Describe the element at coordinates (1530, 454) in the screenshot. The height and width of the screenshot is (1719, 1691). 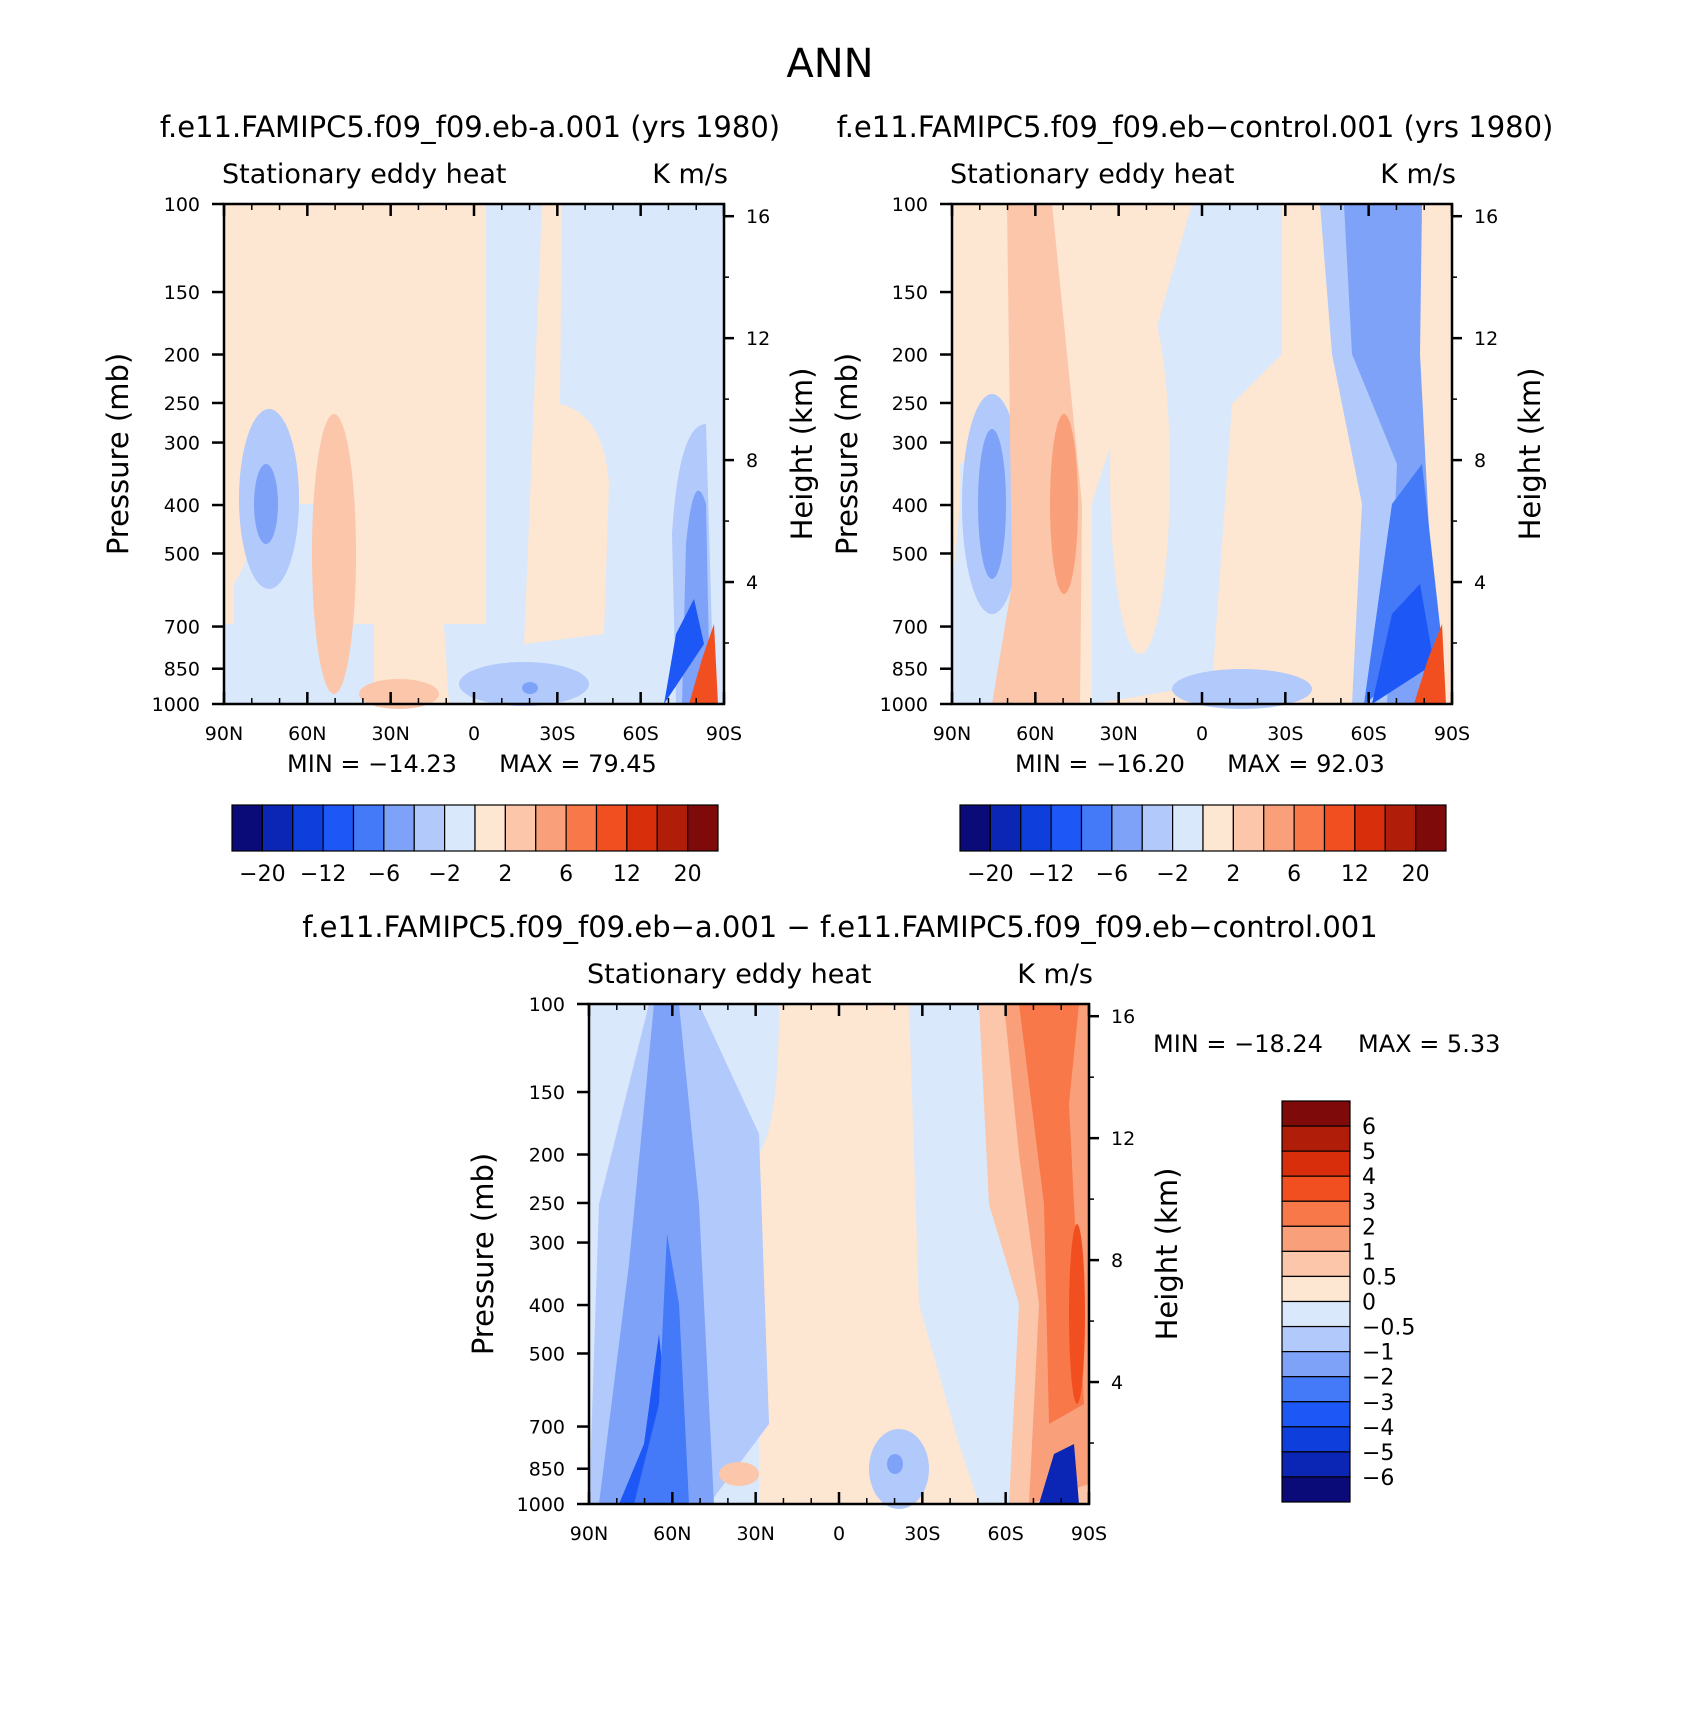
I see `panel-b-ylabel-right: Height (km)` at that location.